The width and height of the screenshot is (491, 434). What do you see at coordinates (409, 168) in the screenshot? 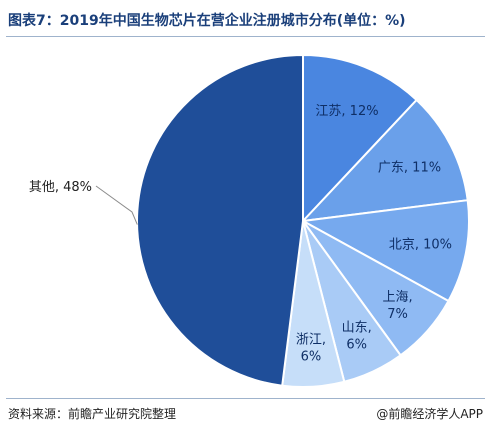
I see `slice-label-guangdong: 广东, 11%` at bounding box center [409, 168].